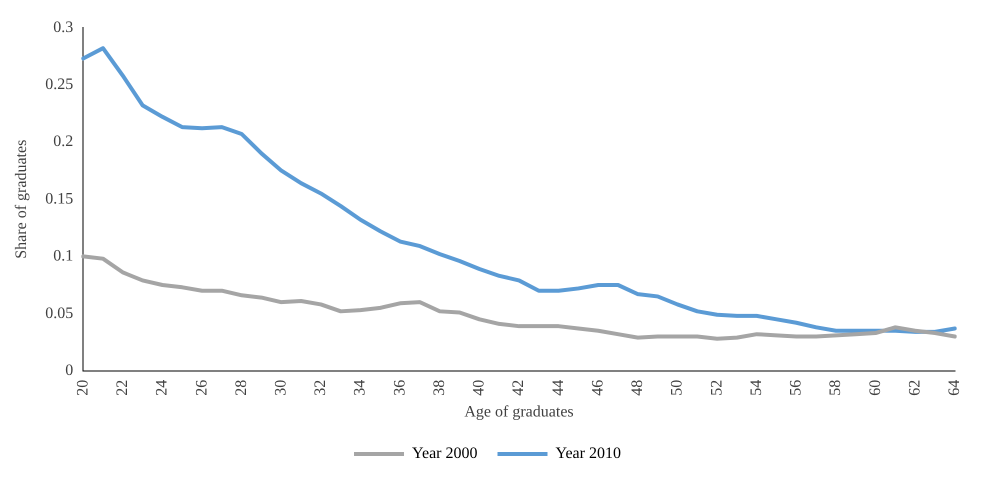 This screenshot has height=480, width=985. I want to click on x-tick-label: 54, so click(756, 388).